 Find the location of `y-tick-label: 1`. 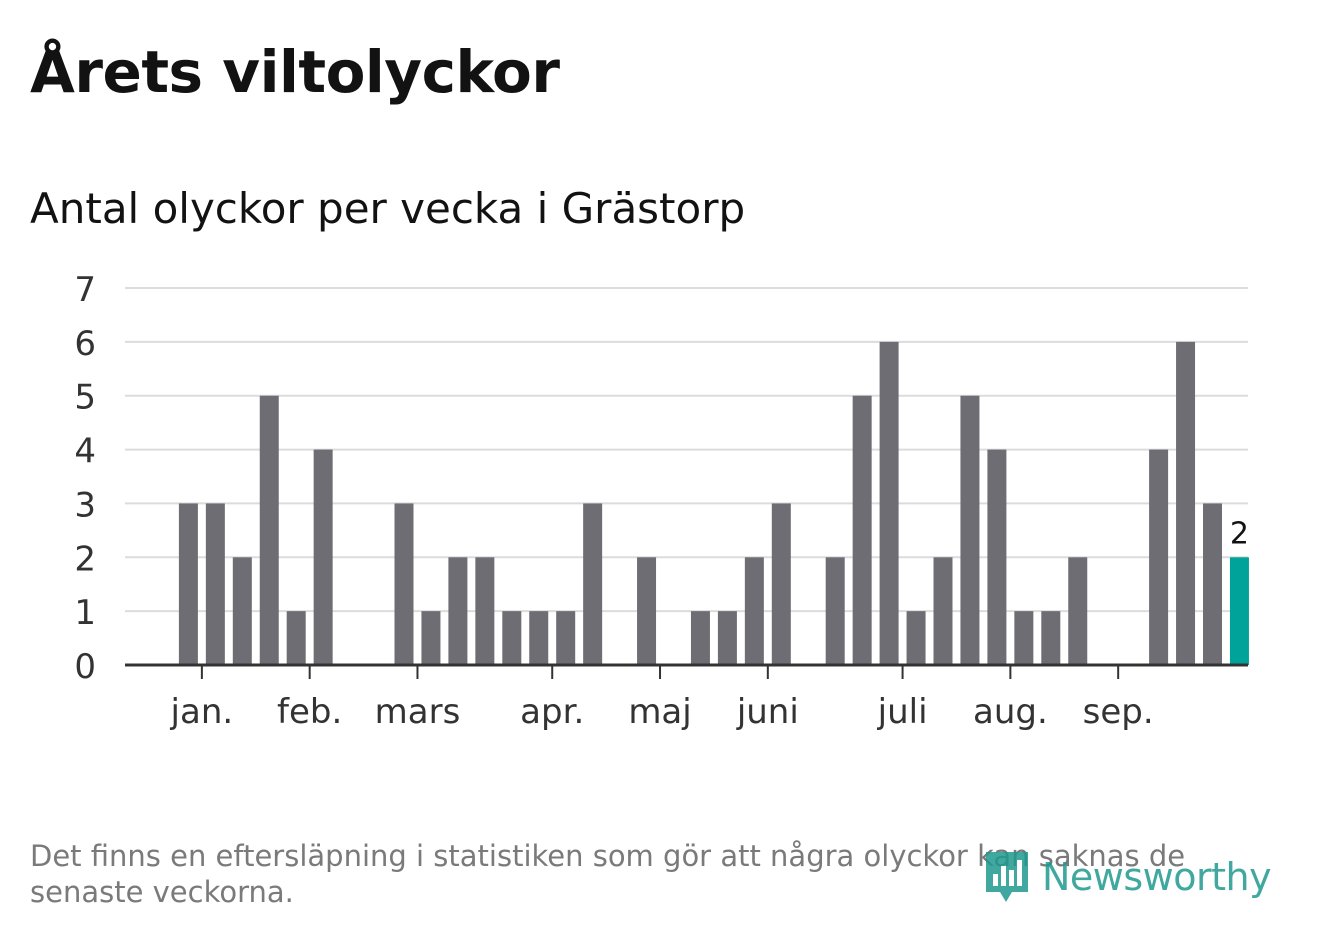

y-tick-label: 1 is located at coordinates (85, 613).